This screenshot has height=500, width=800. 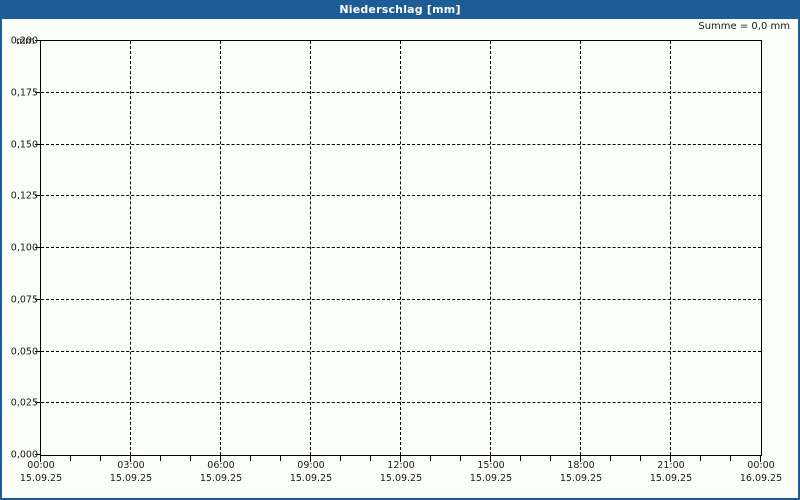 What do you see at coordinates (24, 455) in the screenshot?
I see `y-axis-tick-label: 0,000` at bounding box center [24, 455].